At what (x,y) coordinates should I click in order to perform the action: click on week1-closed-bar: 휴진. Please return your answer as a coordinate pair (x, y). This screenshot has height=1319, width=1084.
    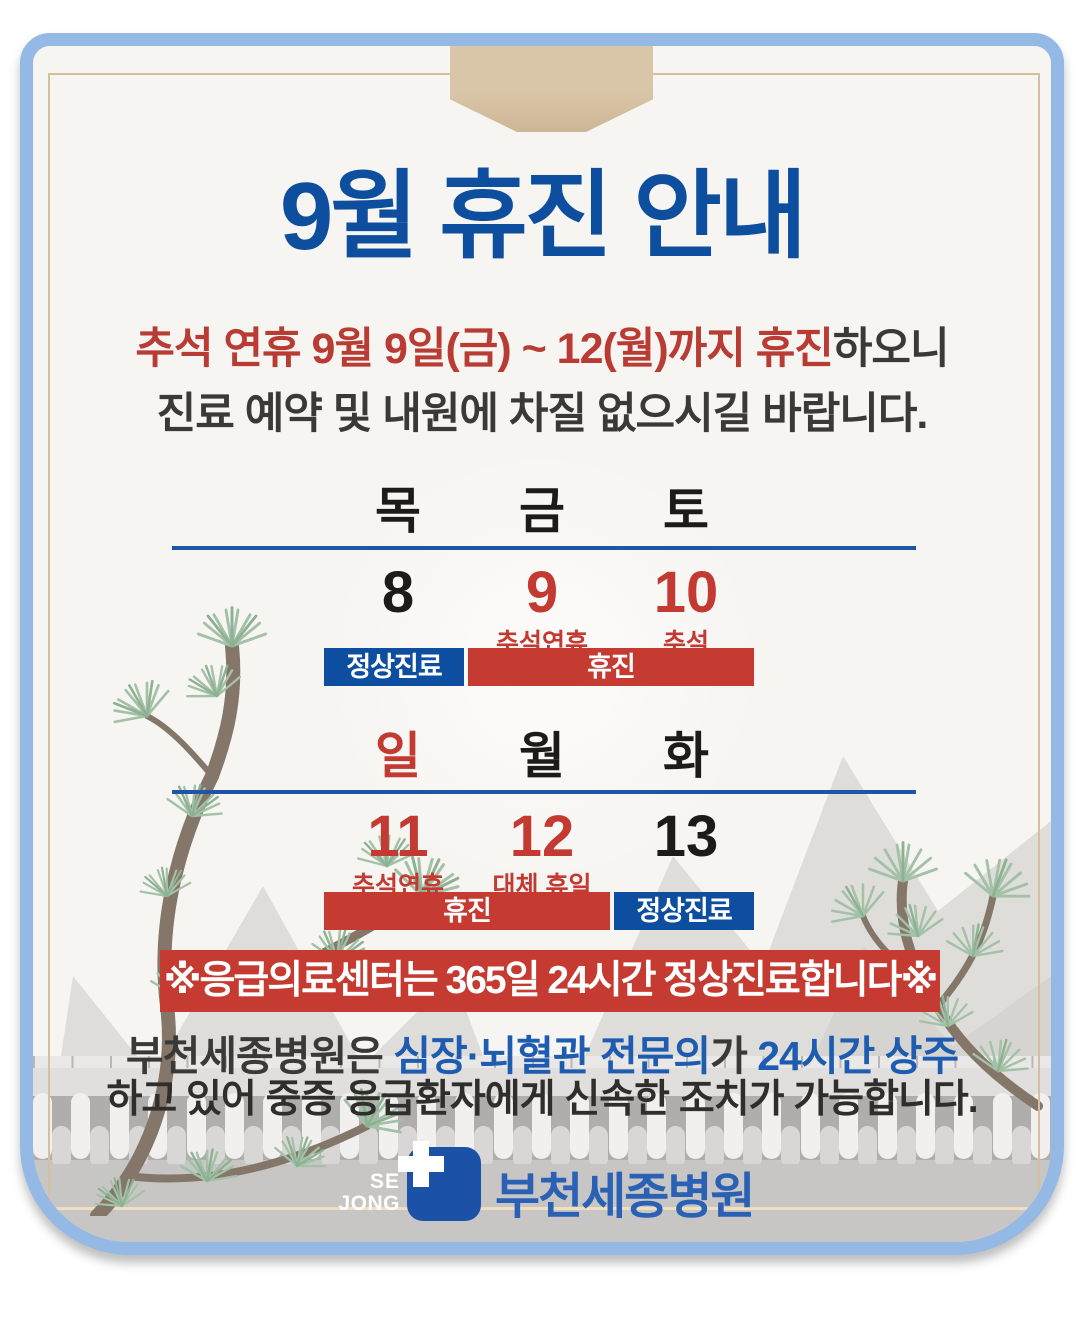
    Looking at the image, I should click on (611, 667).